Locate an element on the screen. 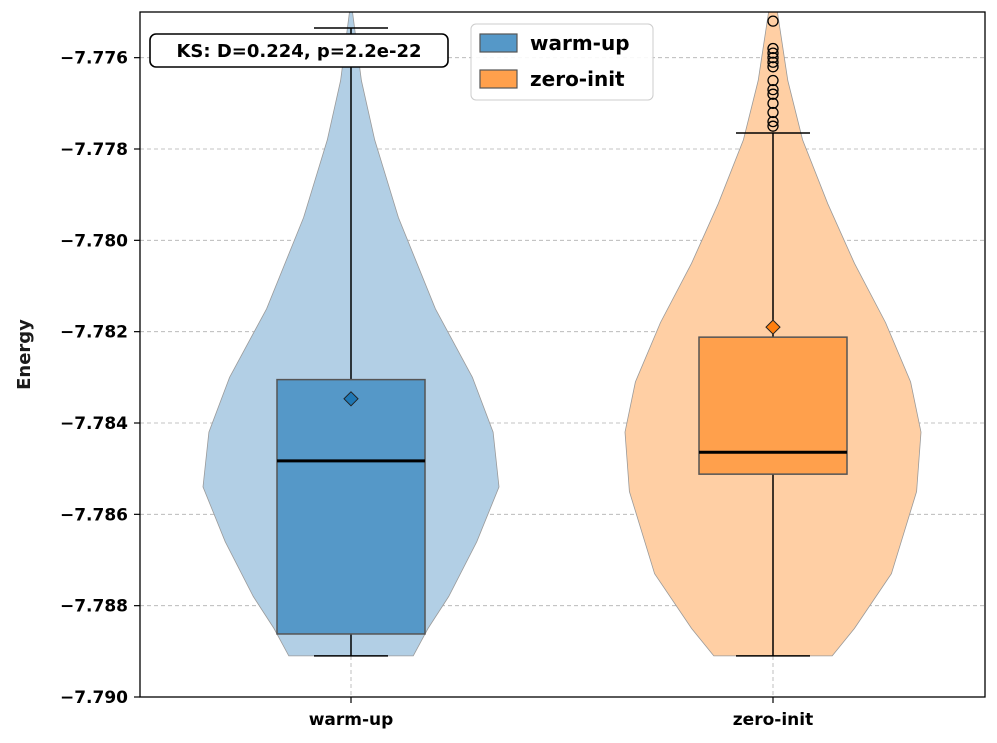 The image size is (997, 743). legend-swatch-warm-up is located at coordinates (498, 43).